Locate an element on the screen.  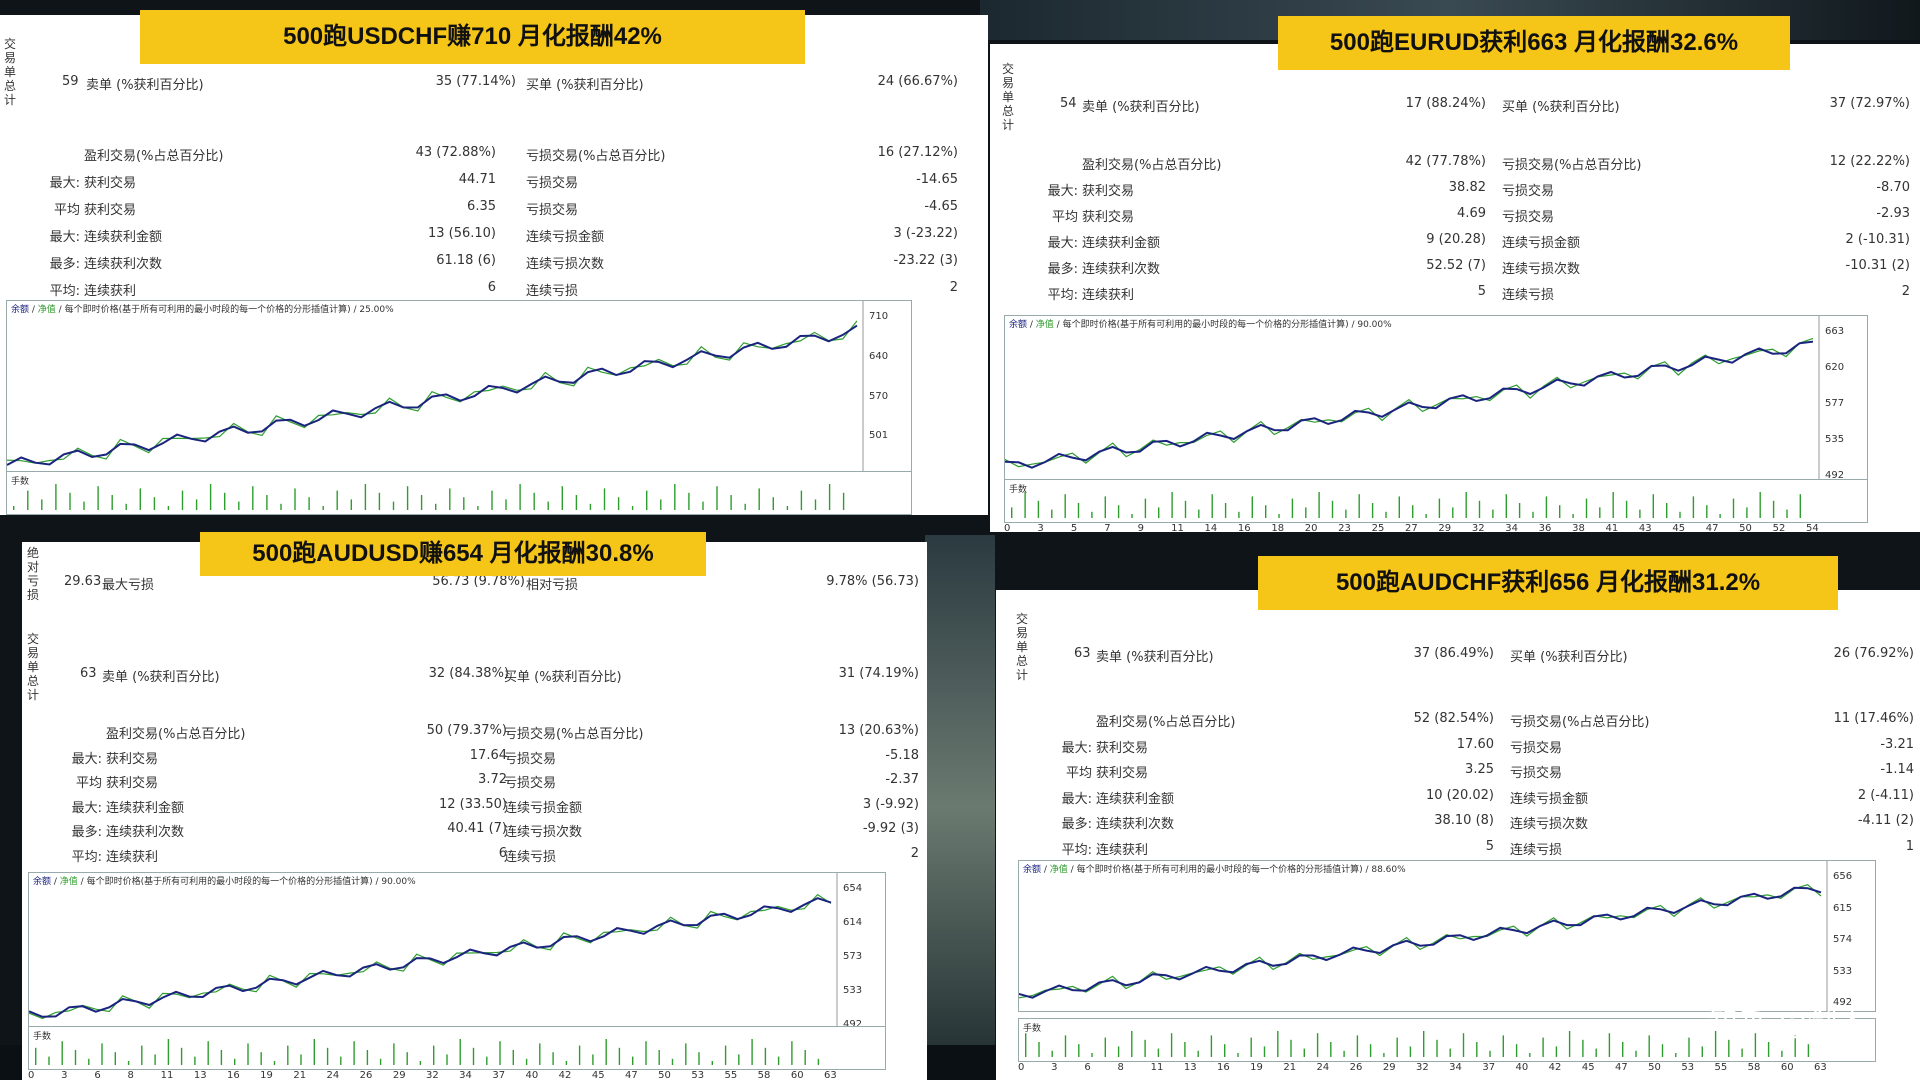
stats-row: 最大: 连续获利金额 12 (33.50) 连续亏损金额 3 (-9.92) is located at coordinates (495, 806).